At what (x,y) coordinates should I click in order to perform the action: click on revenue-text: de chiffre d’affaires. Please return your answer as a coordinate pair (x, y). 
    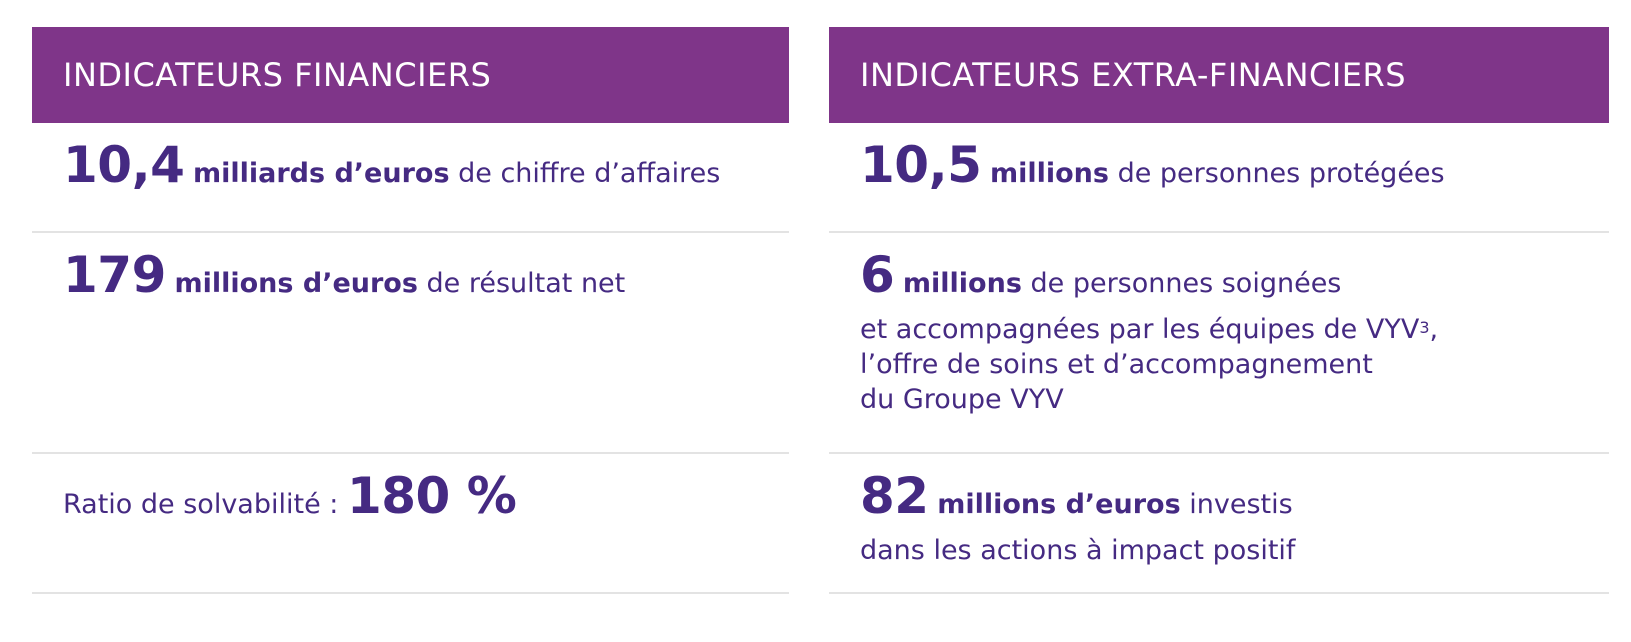
    Looking at the image, I should click on (589, 173).